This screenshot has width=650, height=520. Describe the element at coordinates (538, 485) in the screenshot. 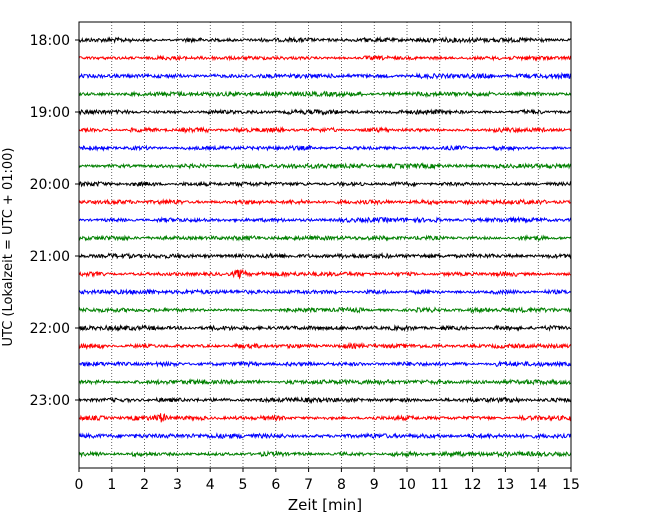

I see `x-tick-label: 14` at that location.